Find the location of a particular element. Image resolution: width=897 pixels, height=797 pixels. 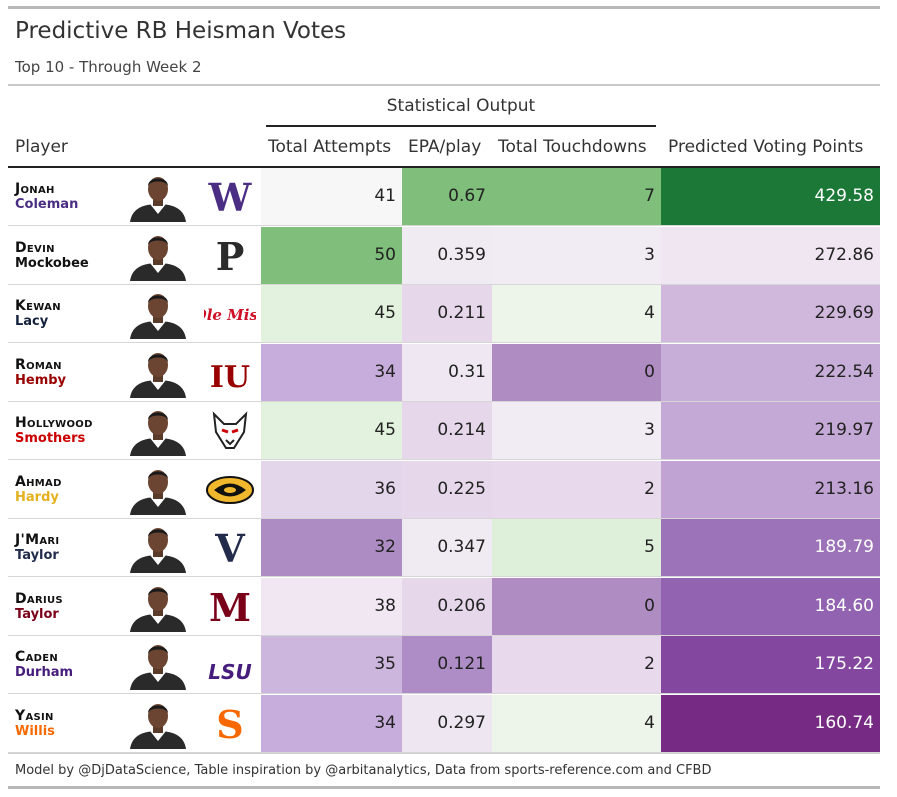

player-first-name: Caden is located at coordinates (37, 657).